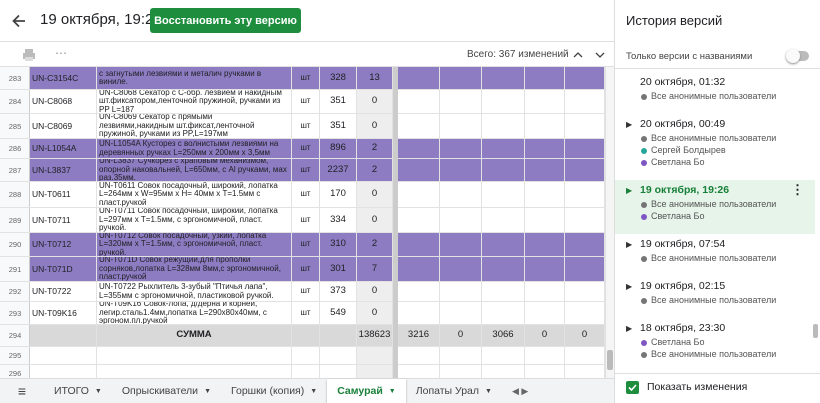 This screenshot has width=820, height=403. What do you see at coordinates (592, 55) in the screenshot?
I see `change-nav` at bounding box center [592, 55].